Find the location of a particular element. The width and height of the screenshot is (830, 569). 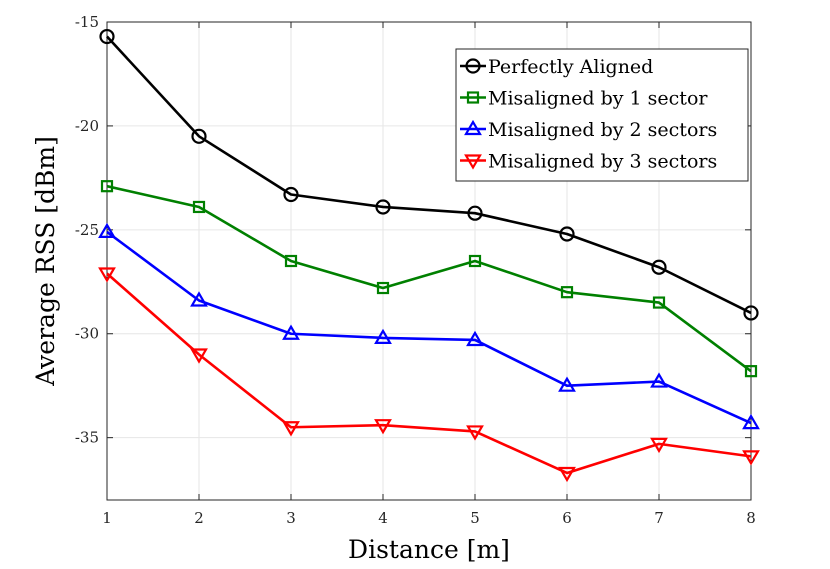

legend-box is located at coordinates (602, 115).